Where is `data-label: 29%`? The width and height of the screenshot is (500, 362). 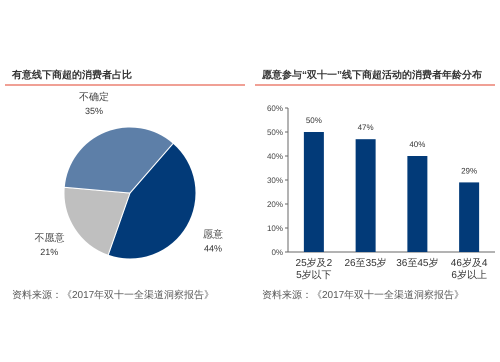
data-label: 29% is located at coordinates (469, 171).